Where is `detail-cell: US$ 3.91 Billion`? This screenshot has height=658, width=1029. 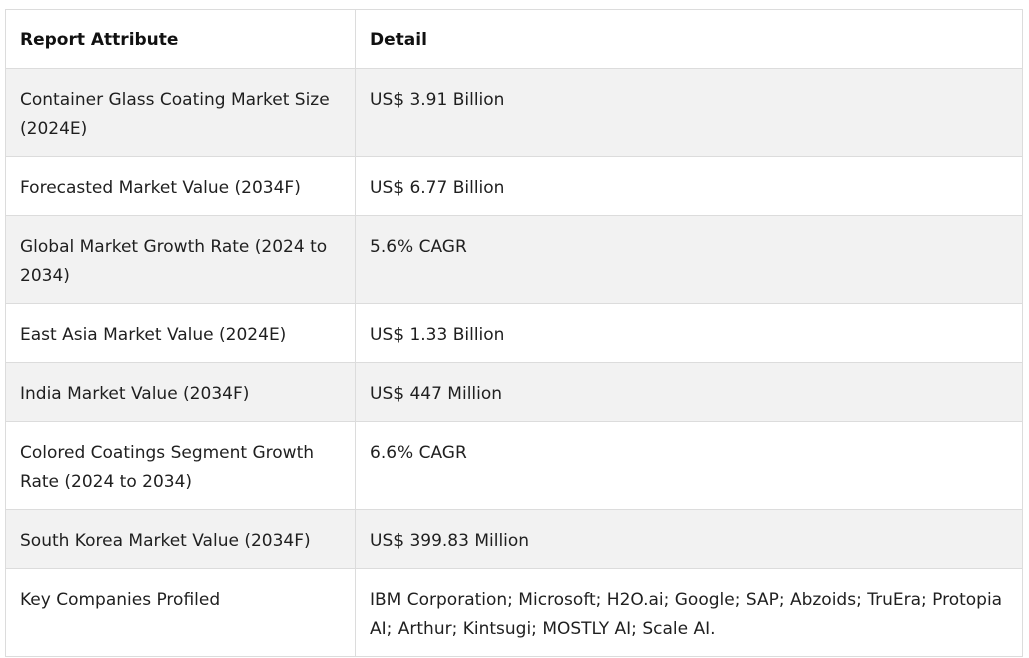
detail-cell: US$ 3.91 Billion is located at coordinates (689, 112).